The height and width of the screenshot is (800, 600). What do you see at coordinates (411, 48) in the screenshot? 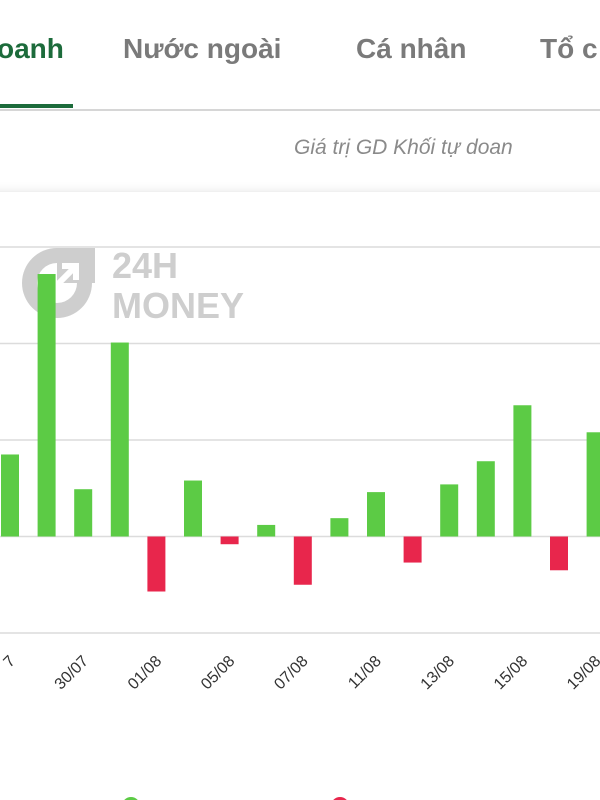
I see `tab: Cá nhân` at bounding box center [411, 48].